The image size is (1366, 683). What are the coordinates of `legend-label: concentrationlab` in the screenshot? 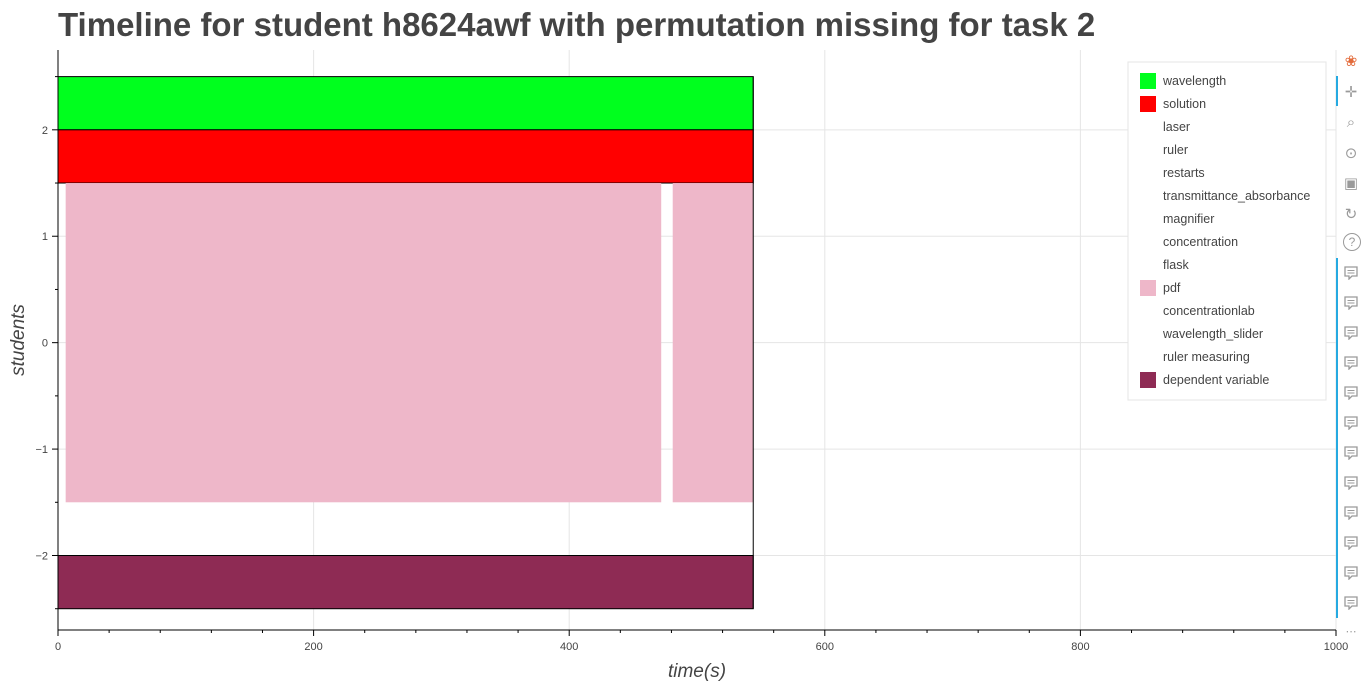 It's located at (1209, 311).